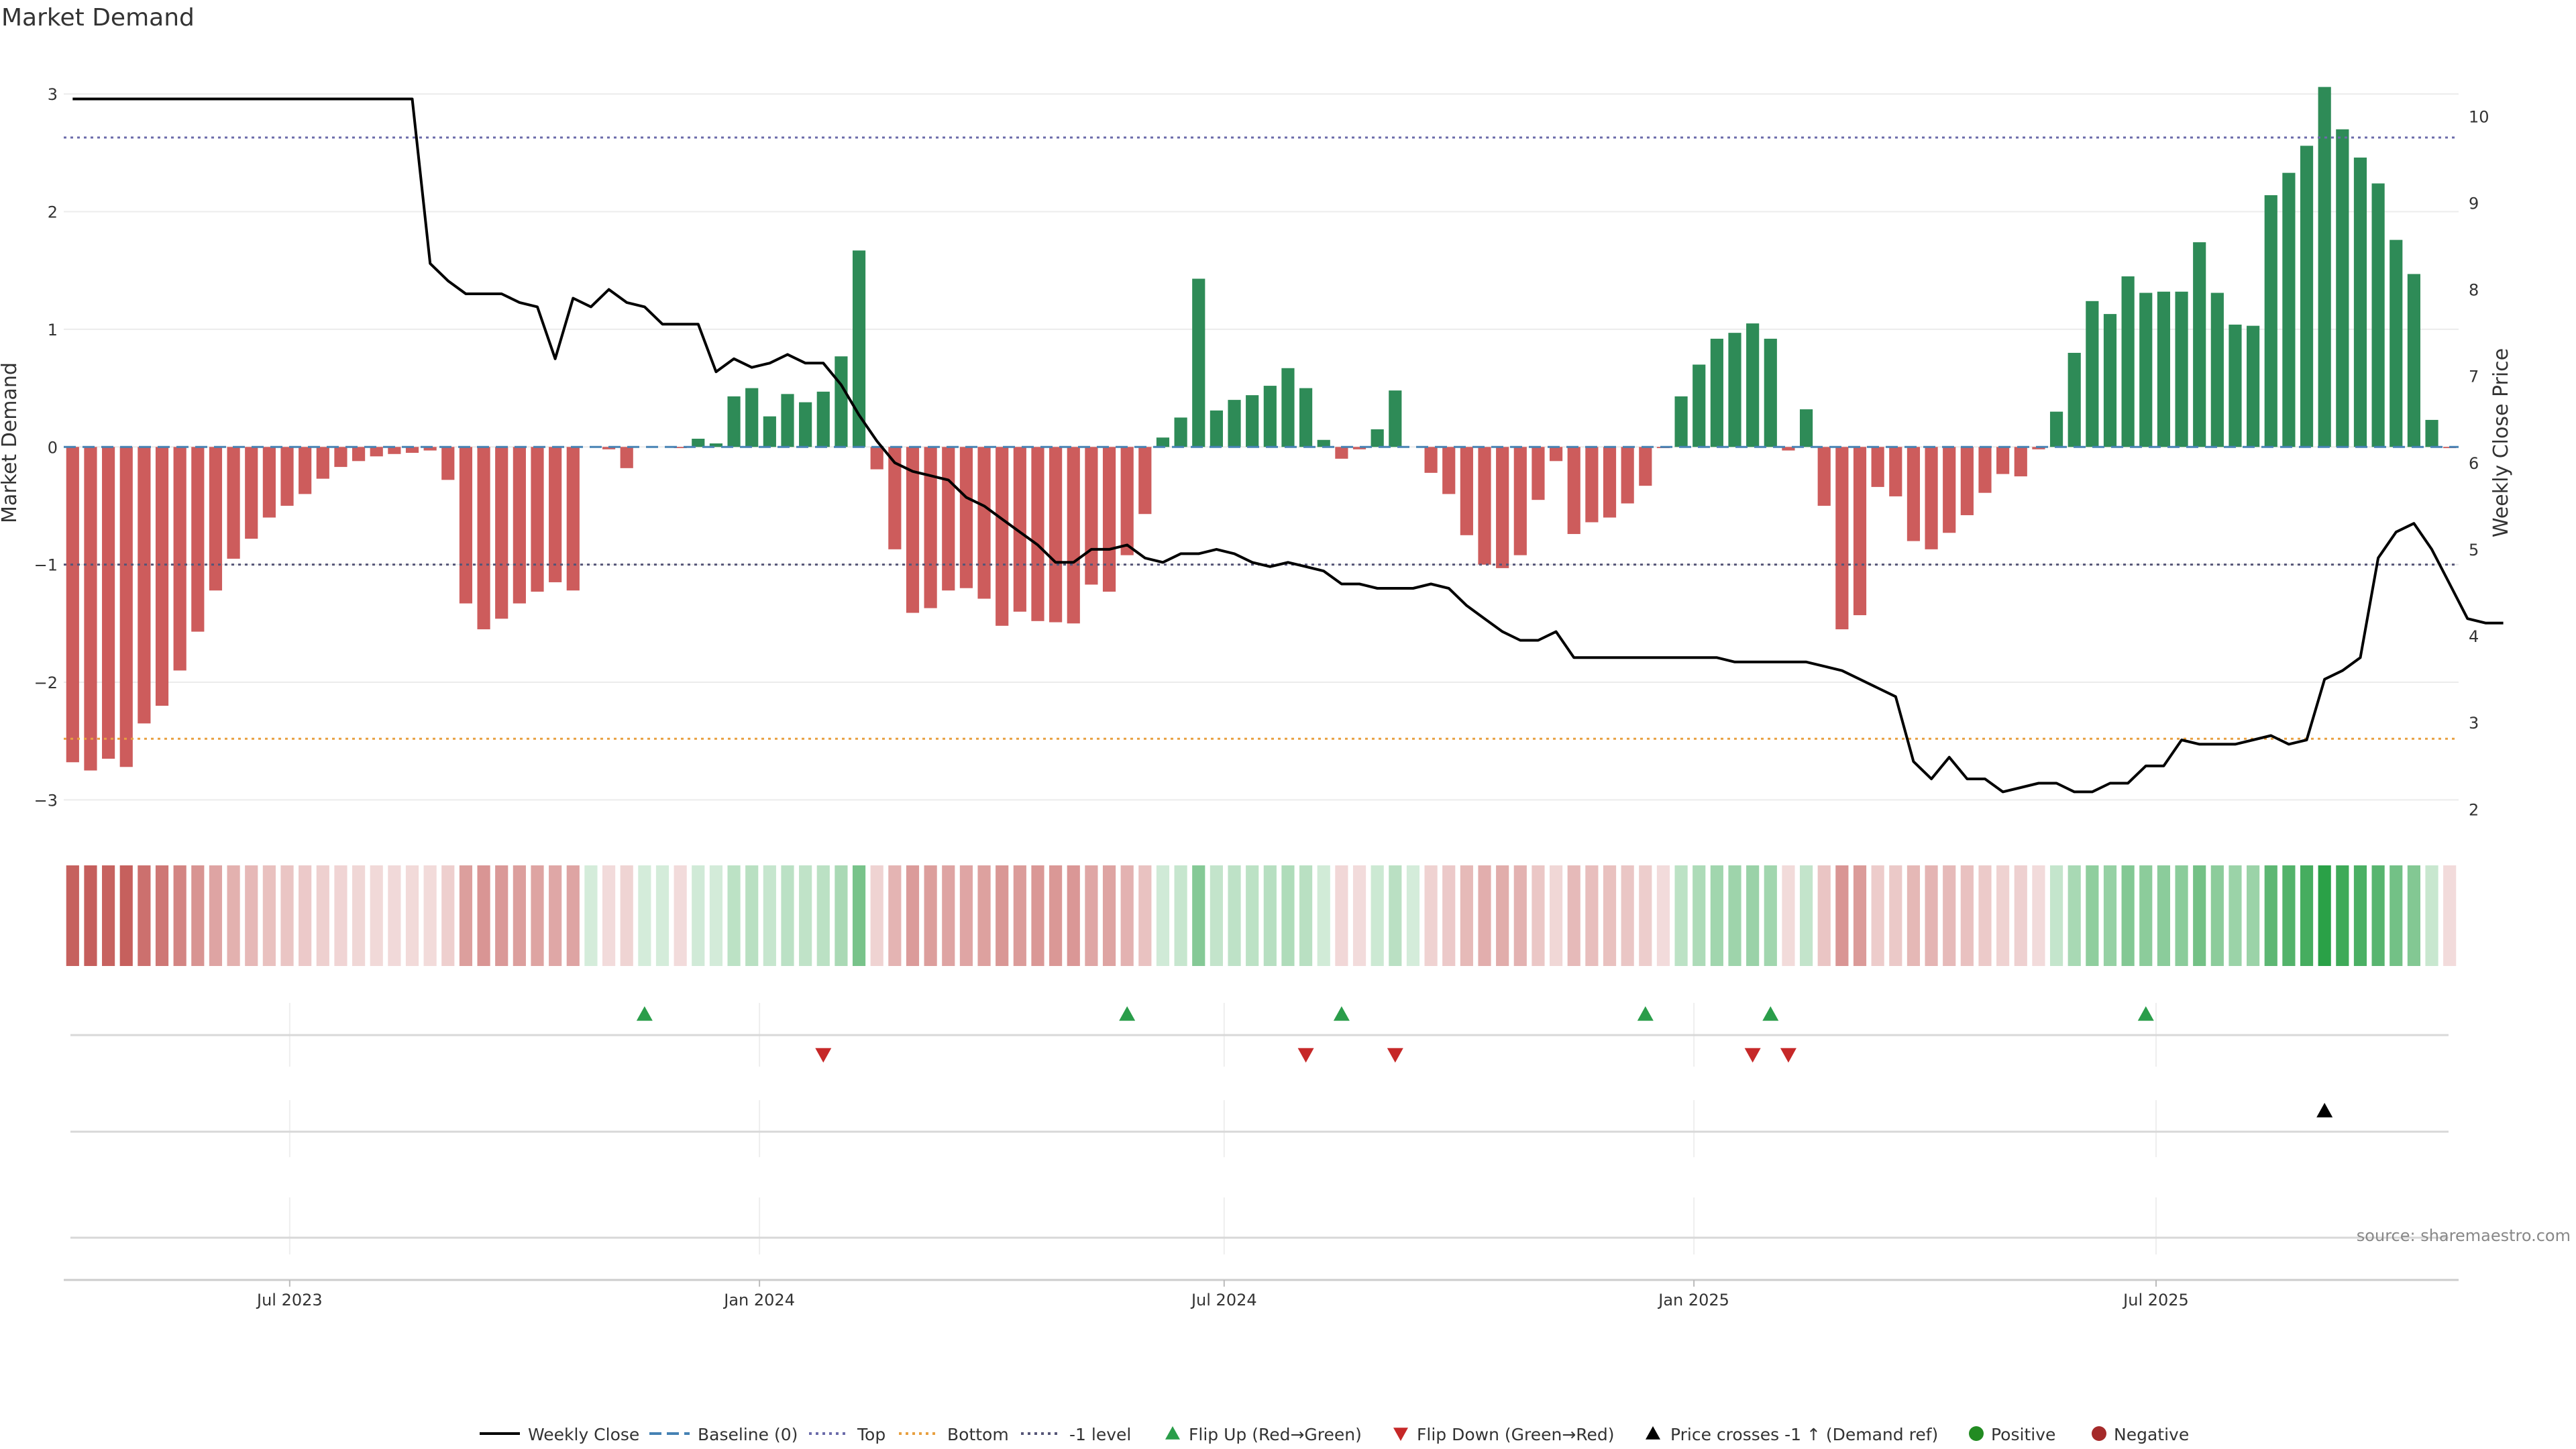  Describe the element at coordinates (1100, 1434) in the screenshot. I see `legend-label: -1 level` at that location.